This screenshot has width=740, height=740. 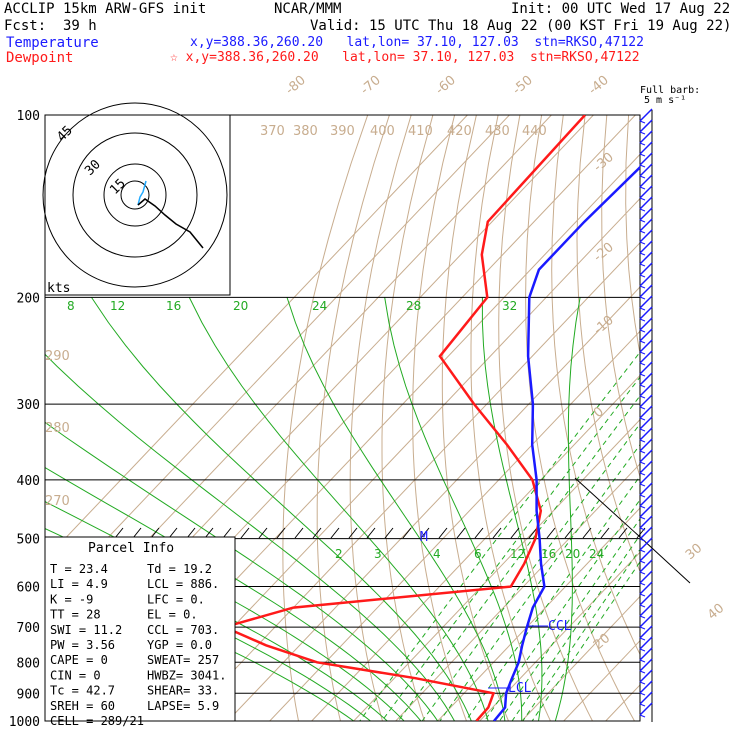 I want to click on parcel-row-right: SWEAT= 257, so click(x=183, y=660).